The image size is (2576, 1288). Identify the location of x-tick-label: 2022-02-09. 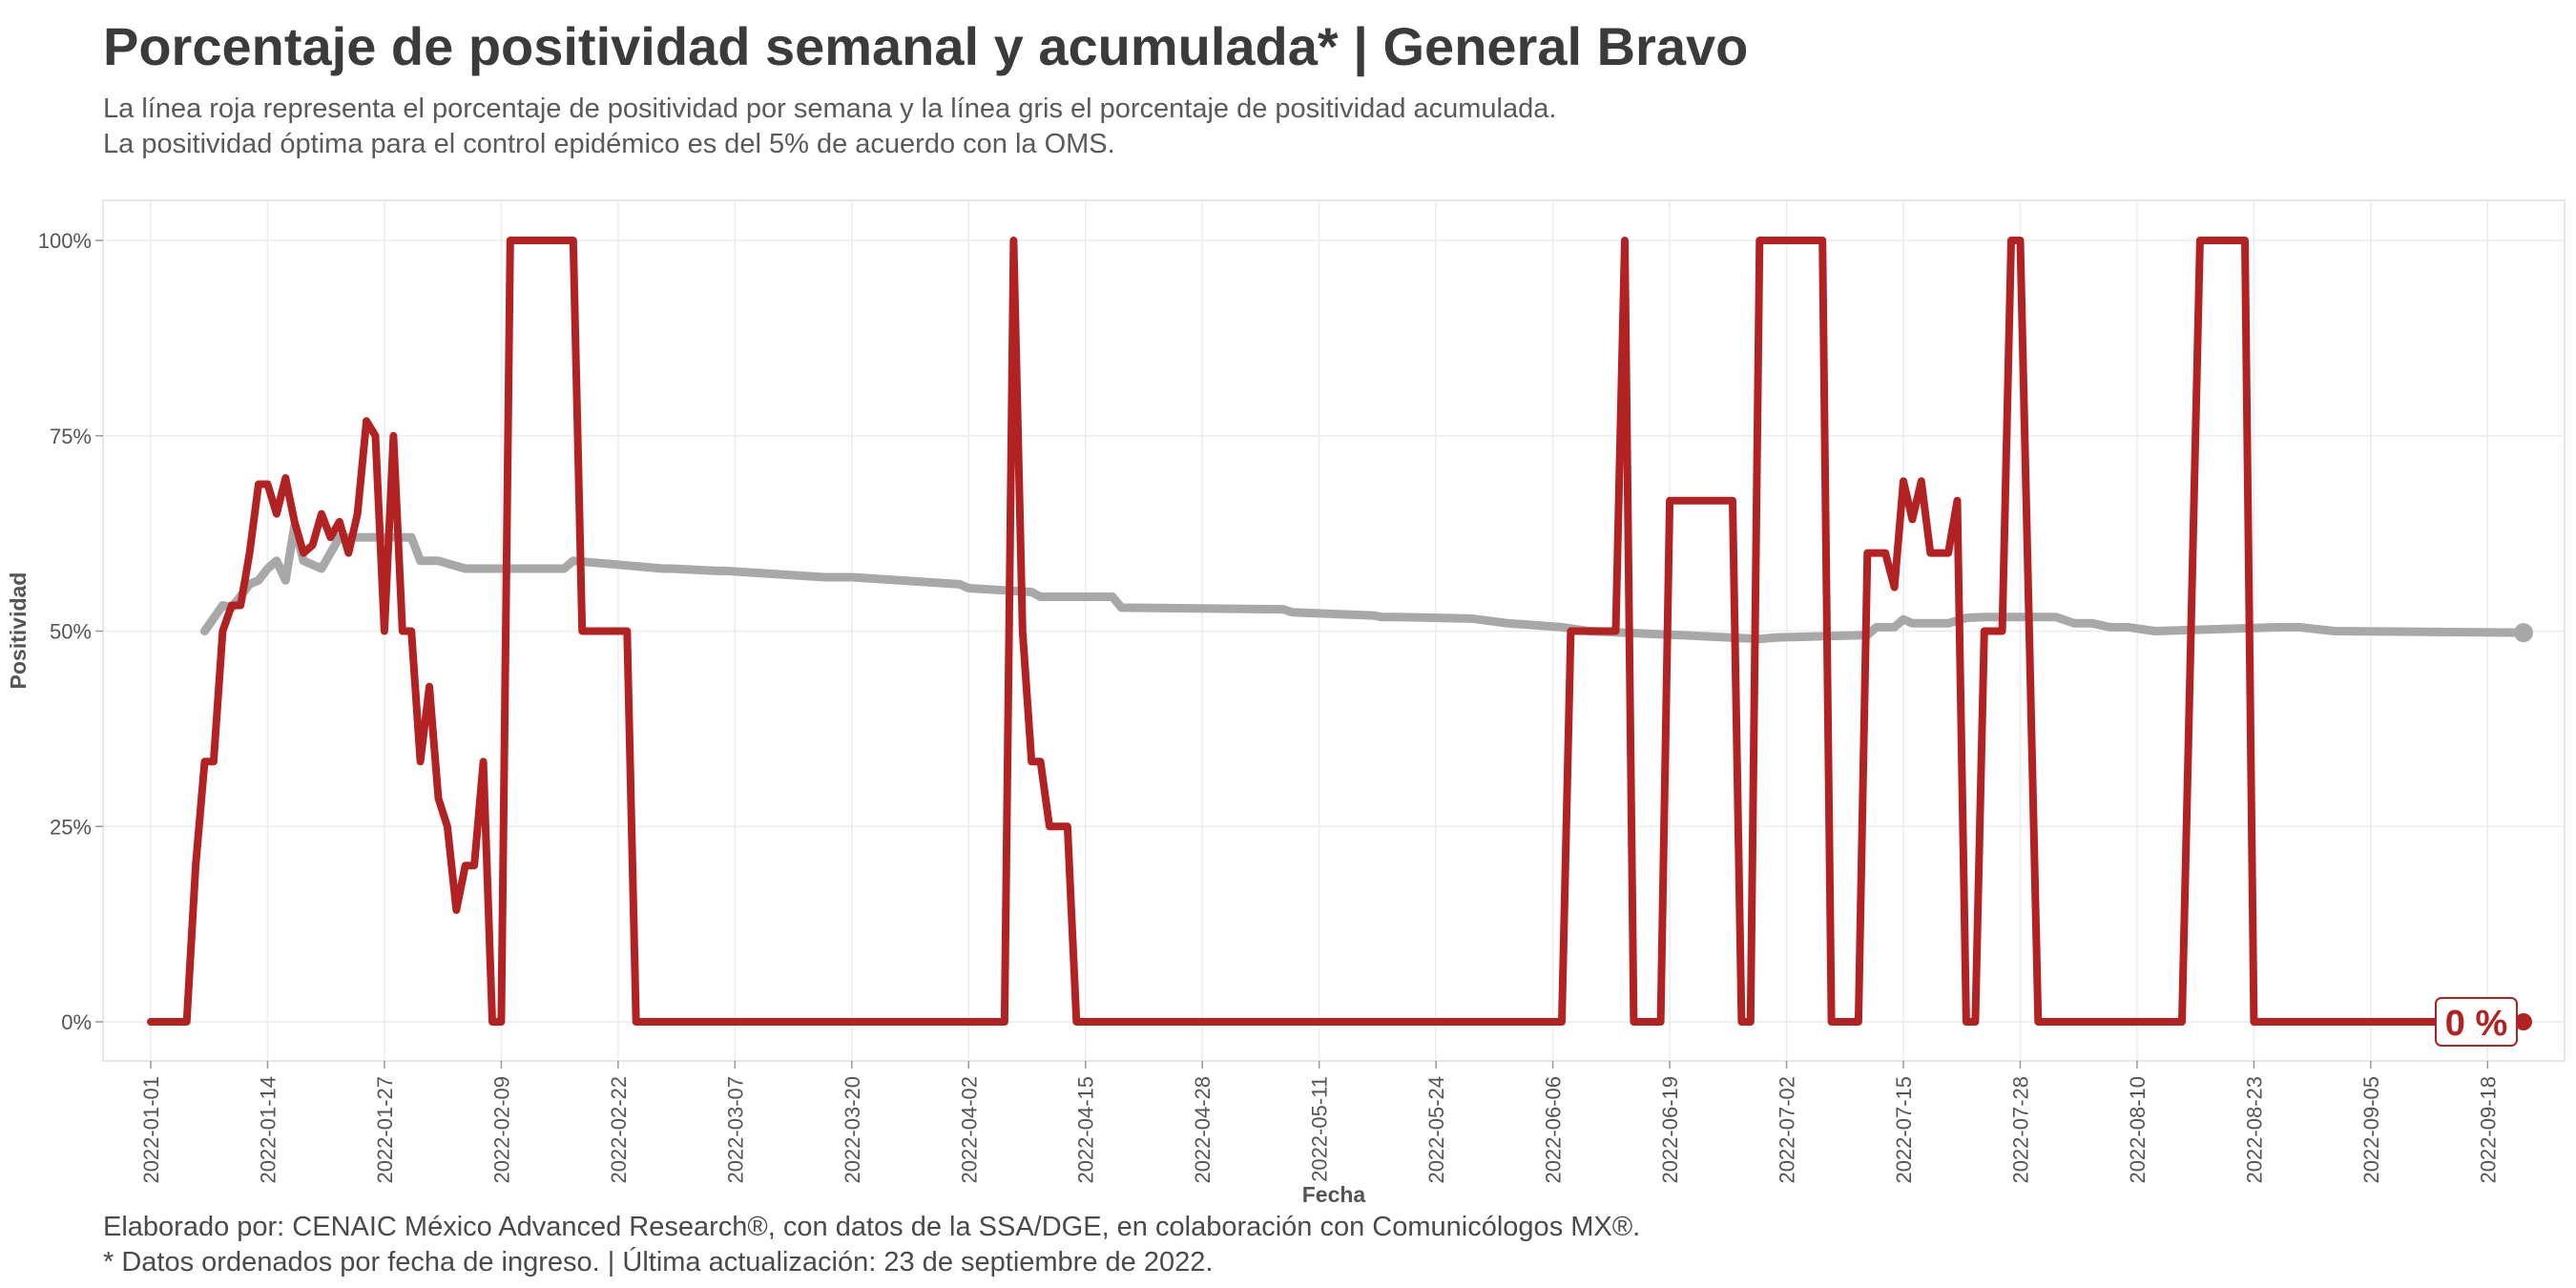
(501, 1130).